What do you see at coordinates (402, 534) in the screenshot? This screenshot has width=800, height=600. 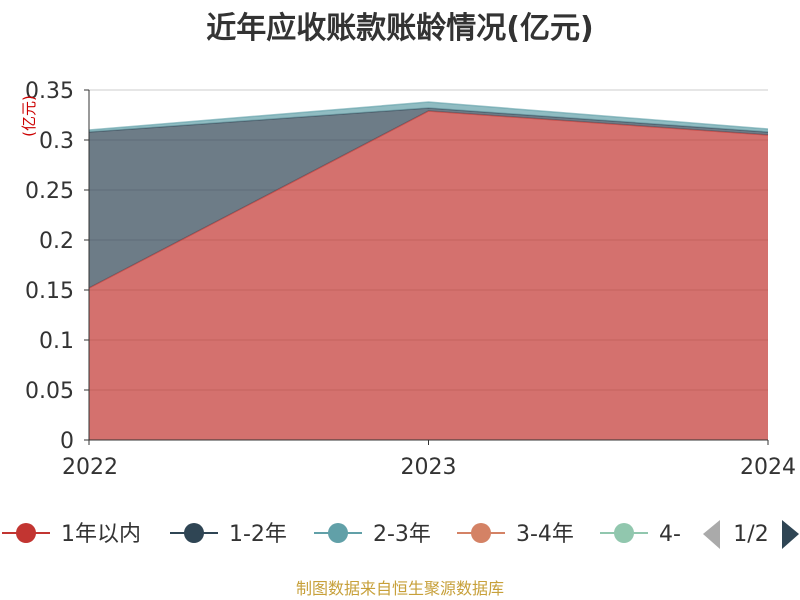 I see `legend-label: 2-3年` at bounding box center [402, 534].